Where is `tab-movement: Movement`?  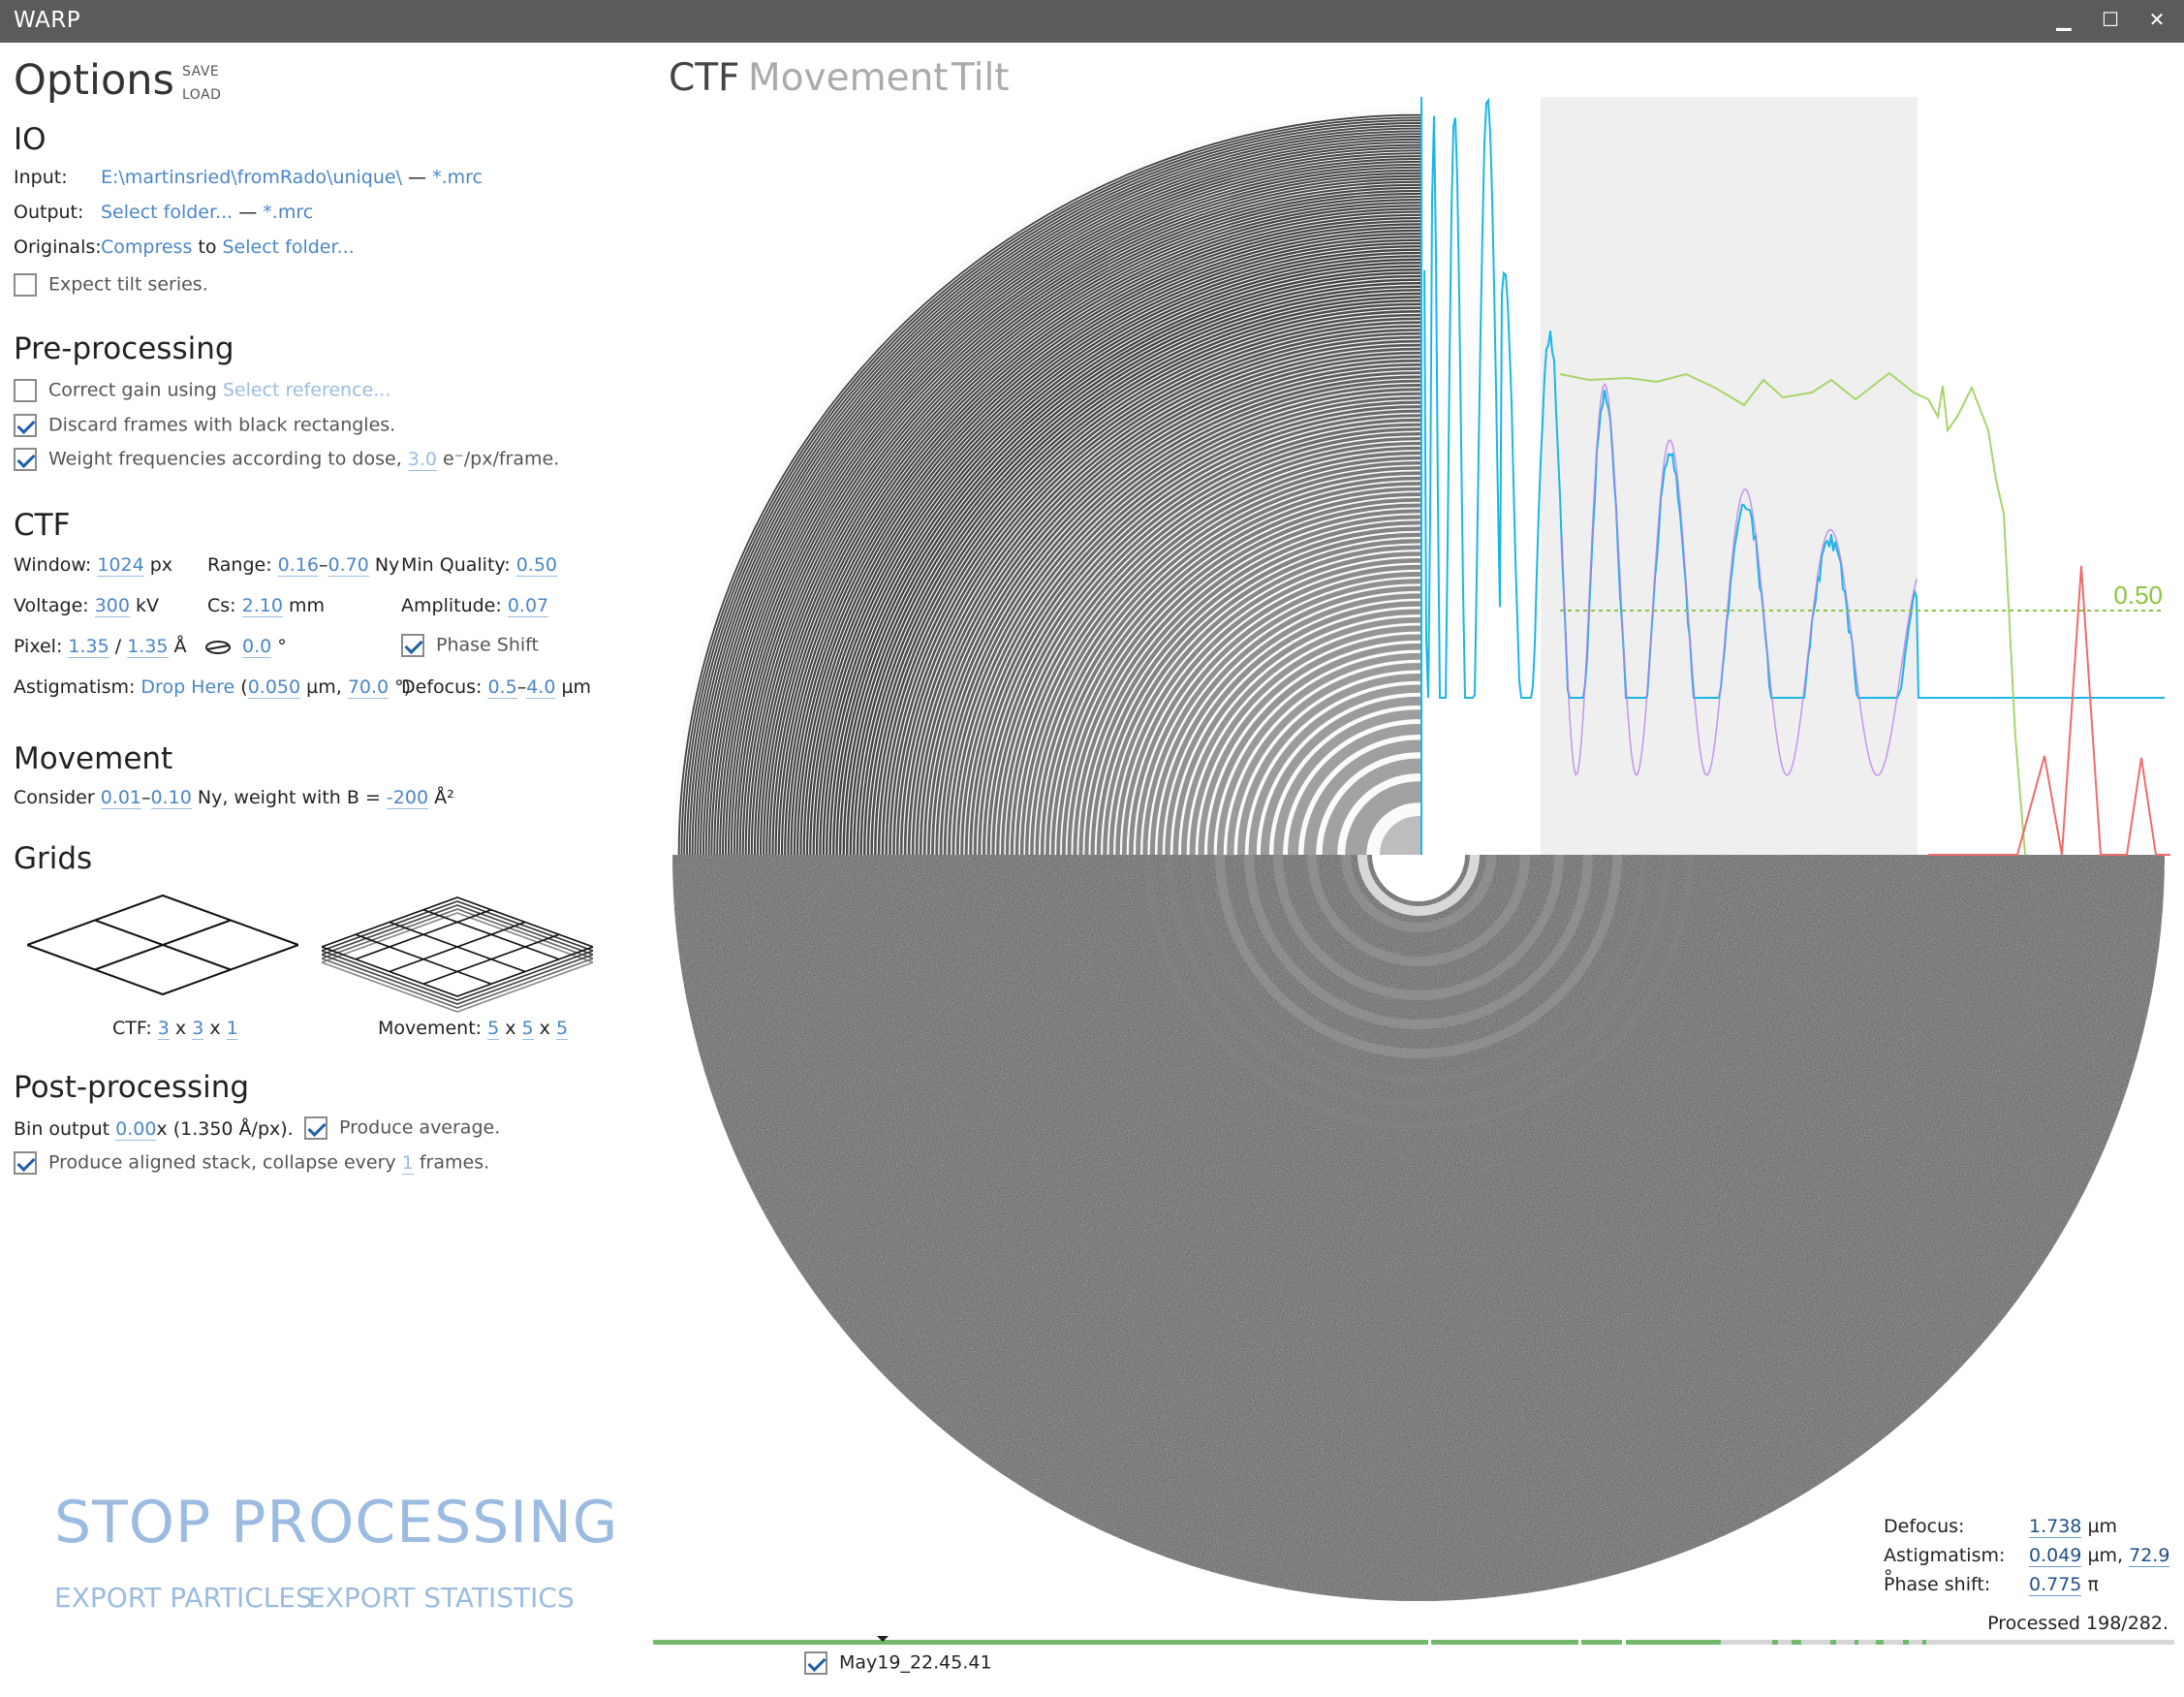 tab-movement: Movement is located at coordinates (849, 78).